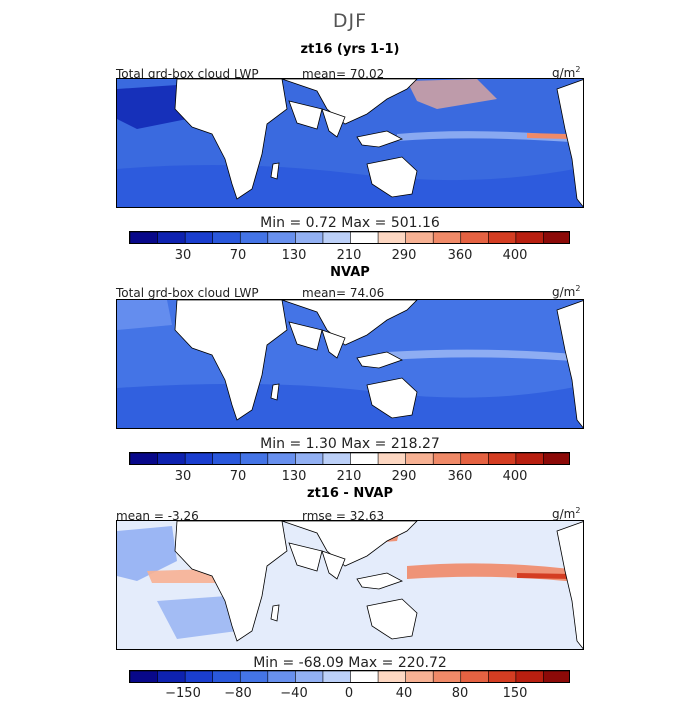 The width and height of the screenshot is (700, 701). What do you see at coordinates (545, 576) in the screenshot?
I see `pacific-core` at bounding box center [545, 576].